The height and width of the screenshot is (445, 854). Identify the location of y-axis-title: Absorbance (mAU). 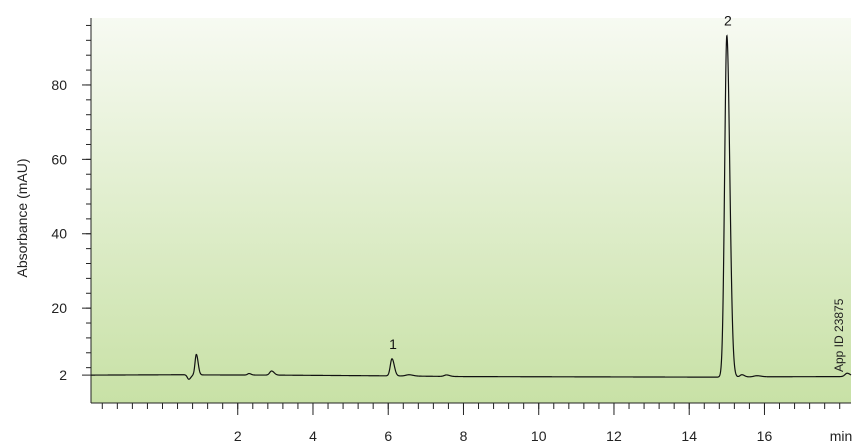
(22, 217).